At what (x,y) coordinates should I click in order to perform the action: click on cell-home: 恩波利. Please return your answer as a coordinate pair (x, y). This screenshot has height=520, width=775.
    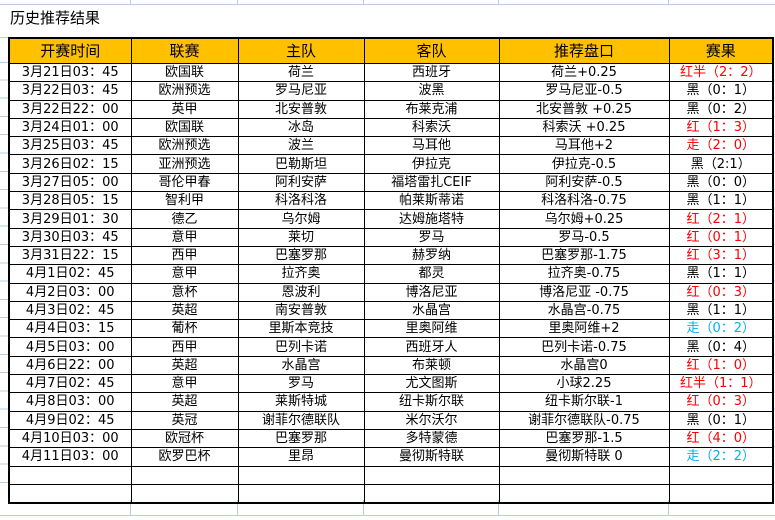
    Looking at the image, I should click on (301, 292).